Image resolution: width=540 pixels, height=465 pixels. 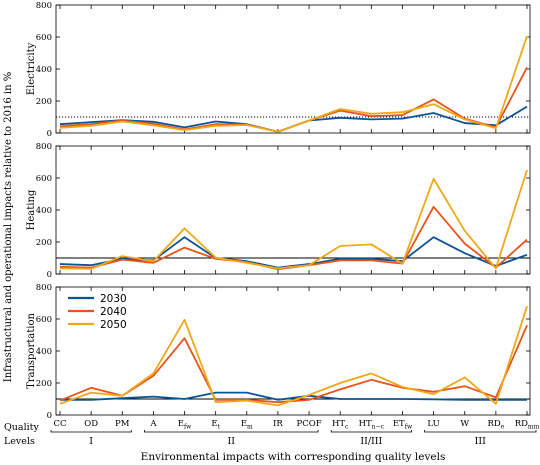 I want to click on x-tick-label: HTn−c, so click(x=372, y=425).